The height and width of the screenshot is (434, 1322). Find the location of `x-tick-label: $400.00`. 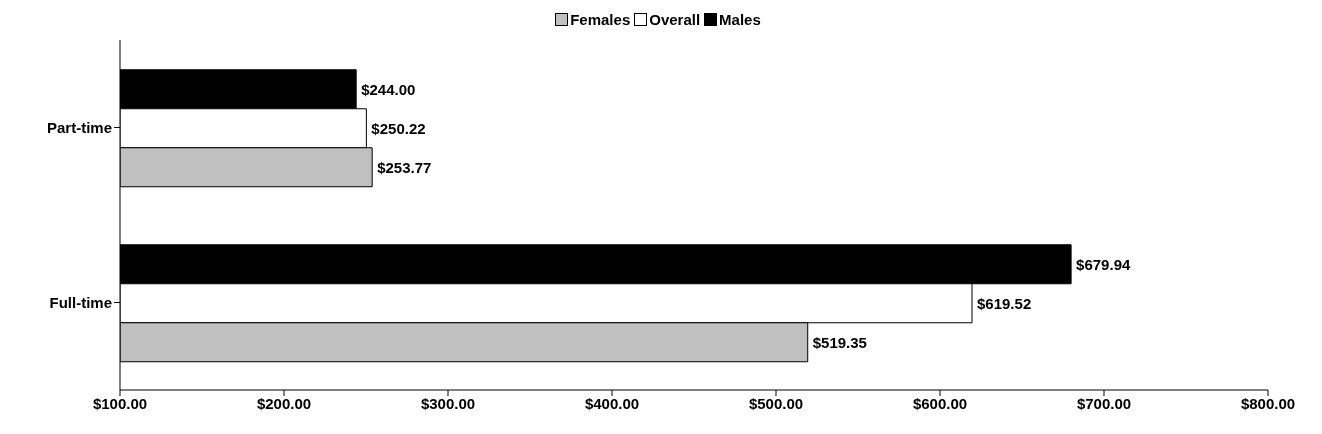

x-tick-label: $400.00 is located at coordinates (612, 403).